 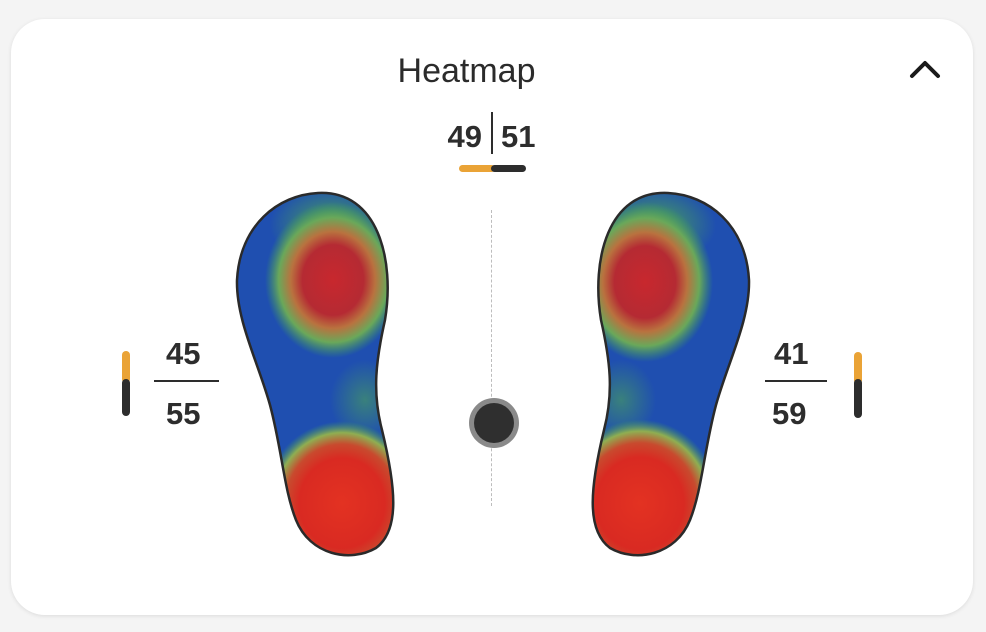 What do you see at coordinates (858, 398) in the screenshot?
I see `right-rear-bar` at bounding box center [858, 398].